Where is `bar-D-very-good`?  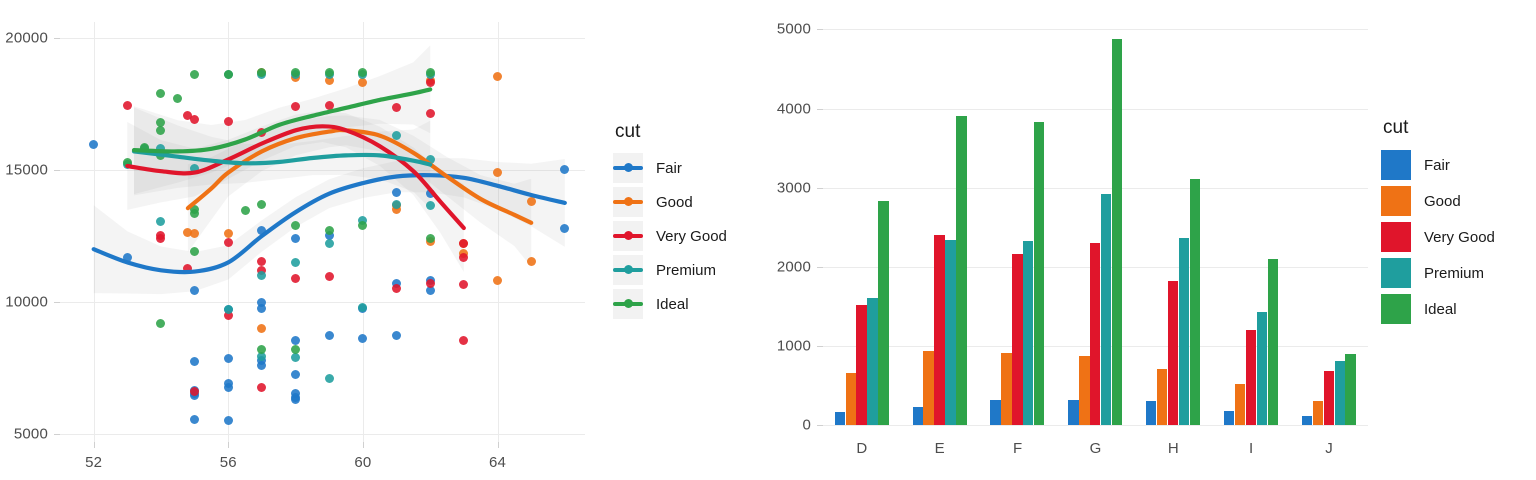
bar-D-very-good is located at coordinates (861, 365).